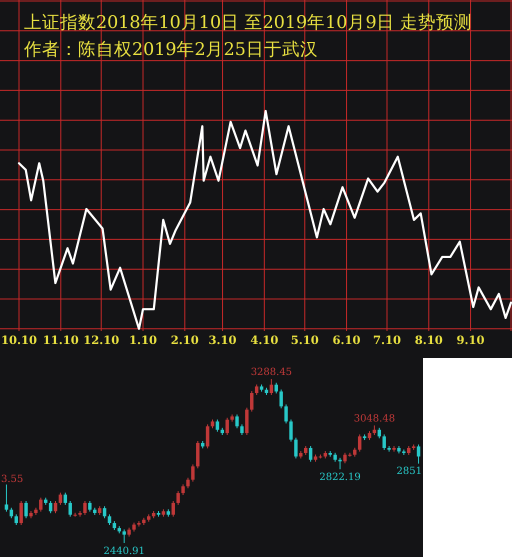 This screenshot has width=512, height=557. Describe the element at coordinates (428, 340) in the screenshot. I see `x-tick-label: 8.10` at that location.